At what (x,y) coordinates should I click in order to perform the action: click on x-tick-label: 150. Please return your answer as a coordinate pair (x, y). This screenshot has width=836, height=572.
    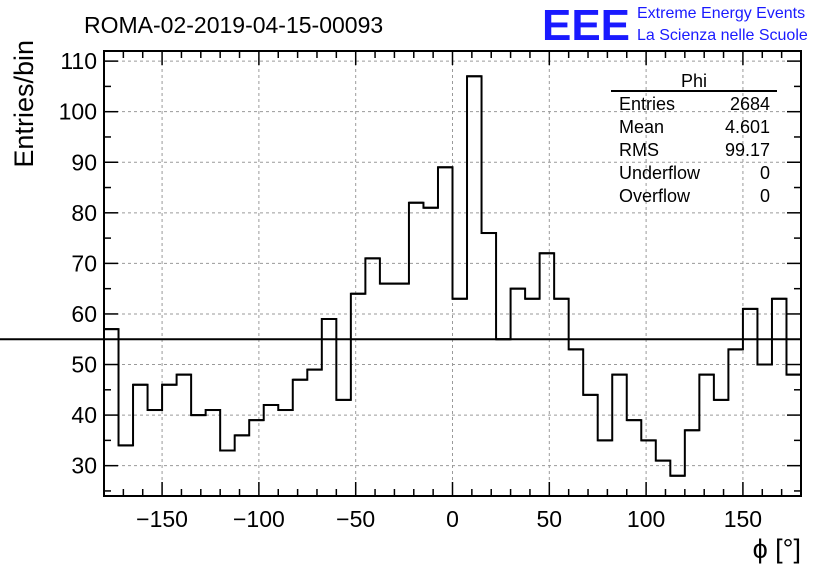
    Looking at the image, I should click on (743, 519).